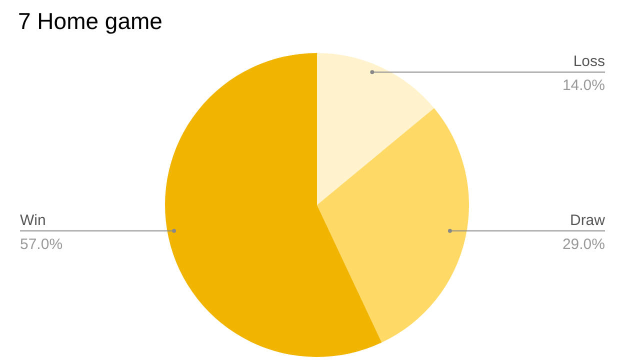  I want to click on data-label: 29.0%, so click(583, 244).